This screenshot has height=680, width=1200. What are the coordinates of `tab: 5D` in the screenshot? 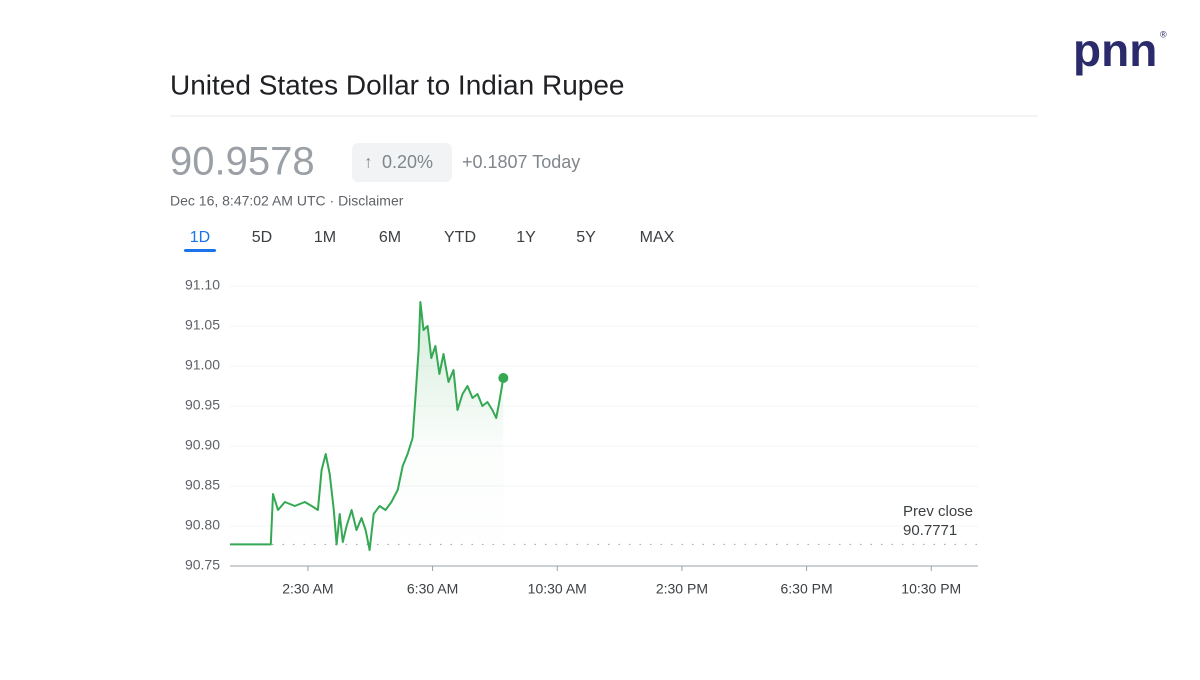 It's located at (262, 237).